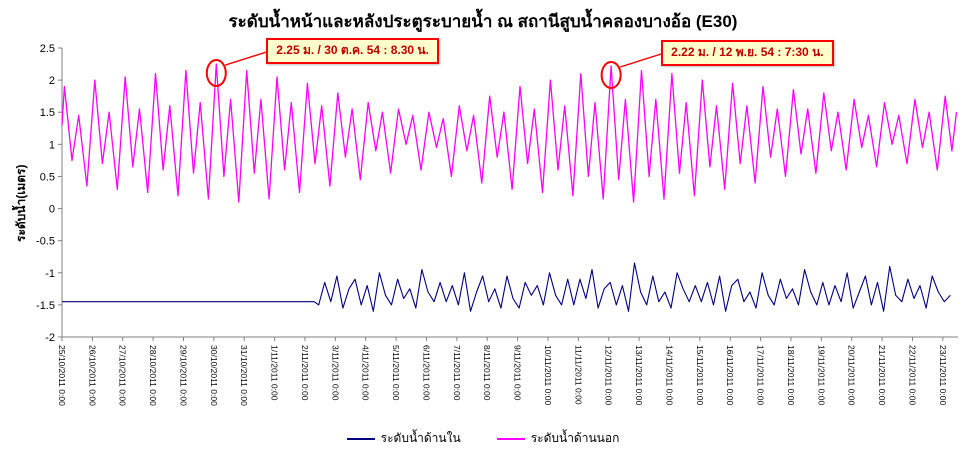 Image resolution: width=966 pixels, height=452 pixels. Describe the element at coordinates (62, 375) in the screenshot. I see `x-tick-label: 25/10/2011 0:00` at that location.